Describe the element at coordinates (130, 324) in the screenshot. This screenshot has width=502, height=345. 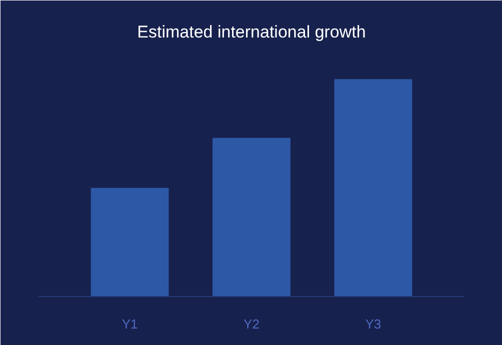
I see `x-tick-label: Y1` at that location.